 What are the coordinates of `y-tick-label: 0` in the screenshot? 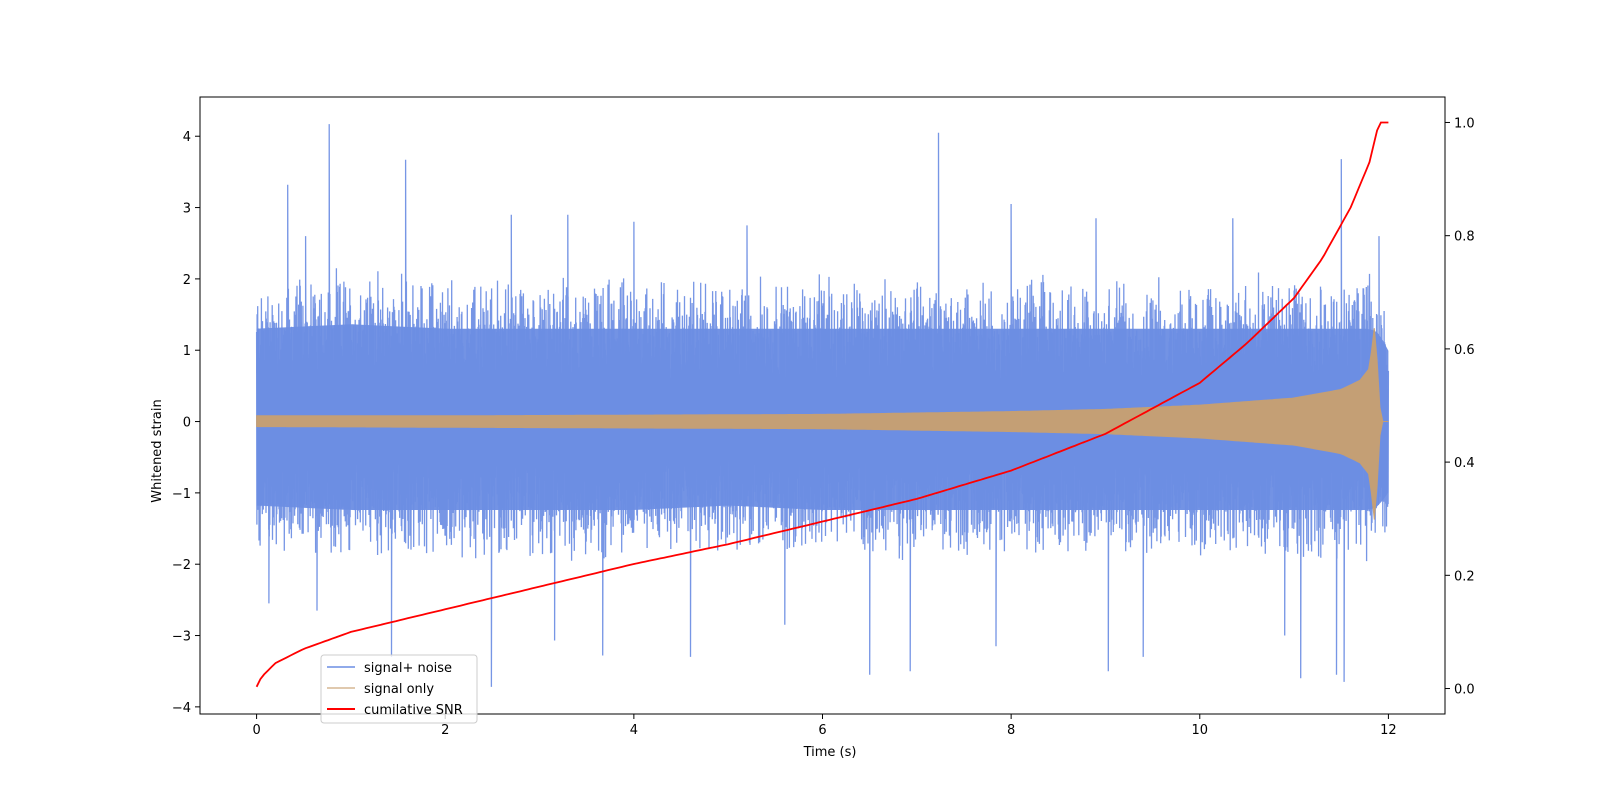 It's located at (187, 423).